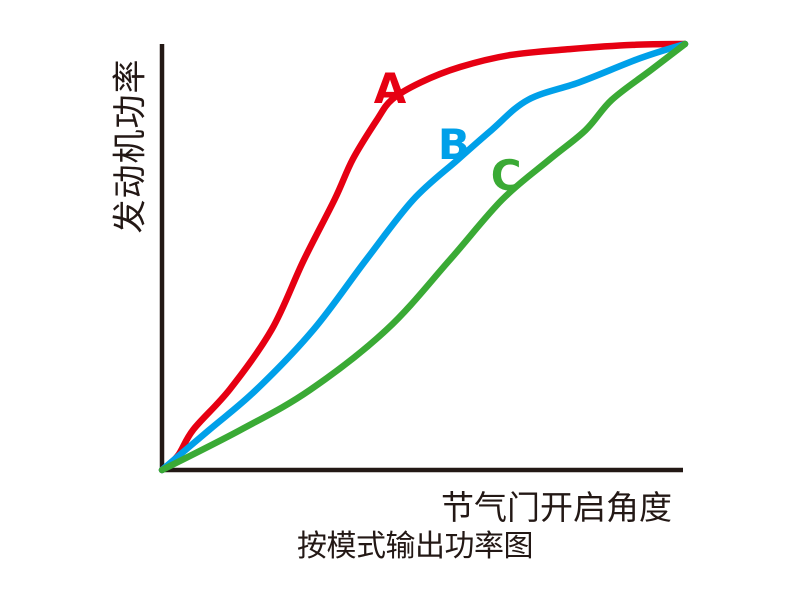  Describe the element at coordinates (390, 88) in the screenshot. I see `series-a-label: A` at that location.